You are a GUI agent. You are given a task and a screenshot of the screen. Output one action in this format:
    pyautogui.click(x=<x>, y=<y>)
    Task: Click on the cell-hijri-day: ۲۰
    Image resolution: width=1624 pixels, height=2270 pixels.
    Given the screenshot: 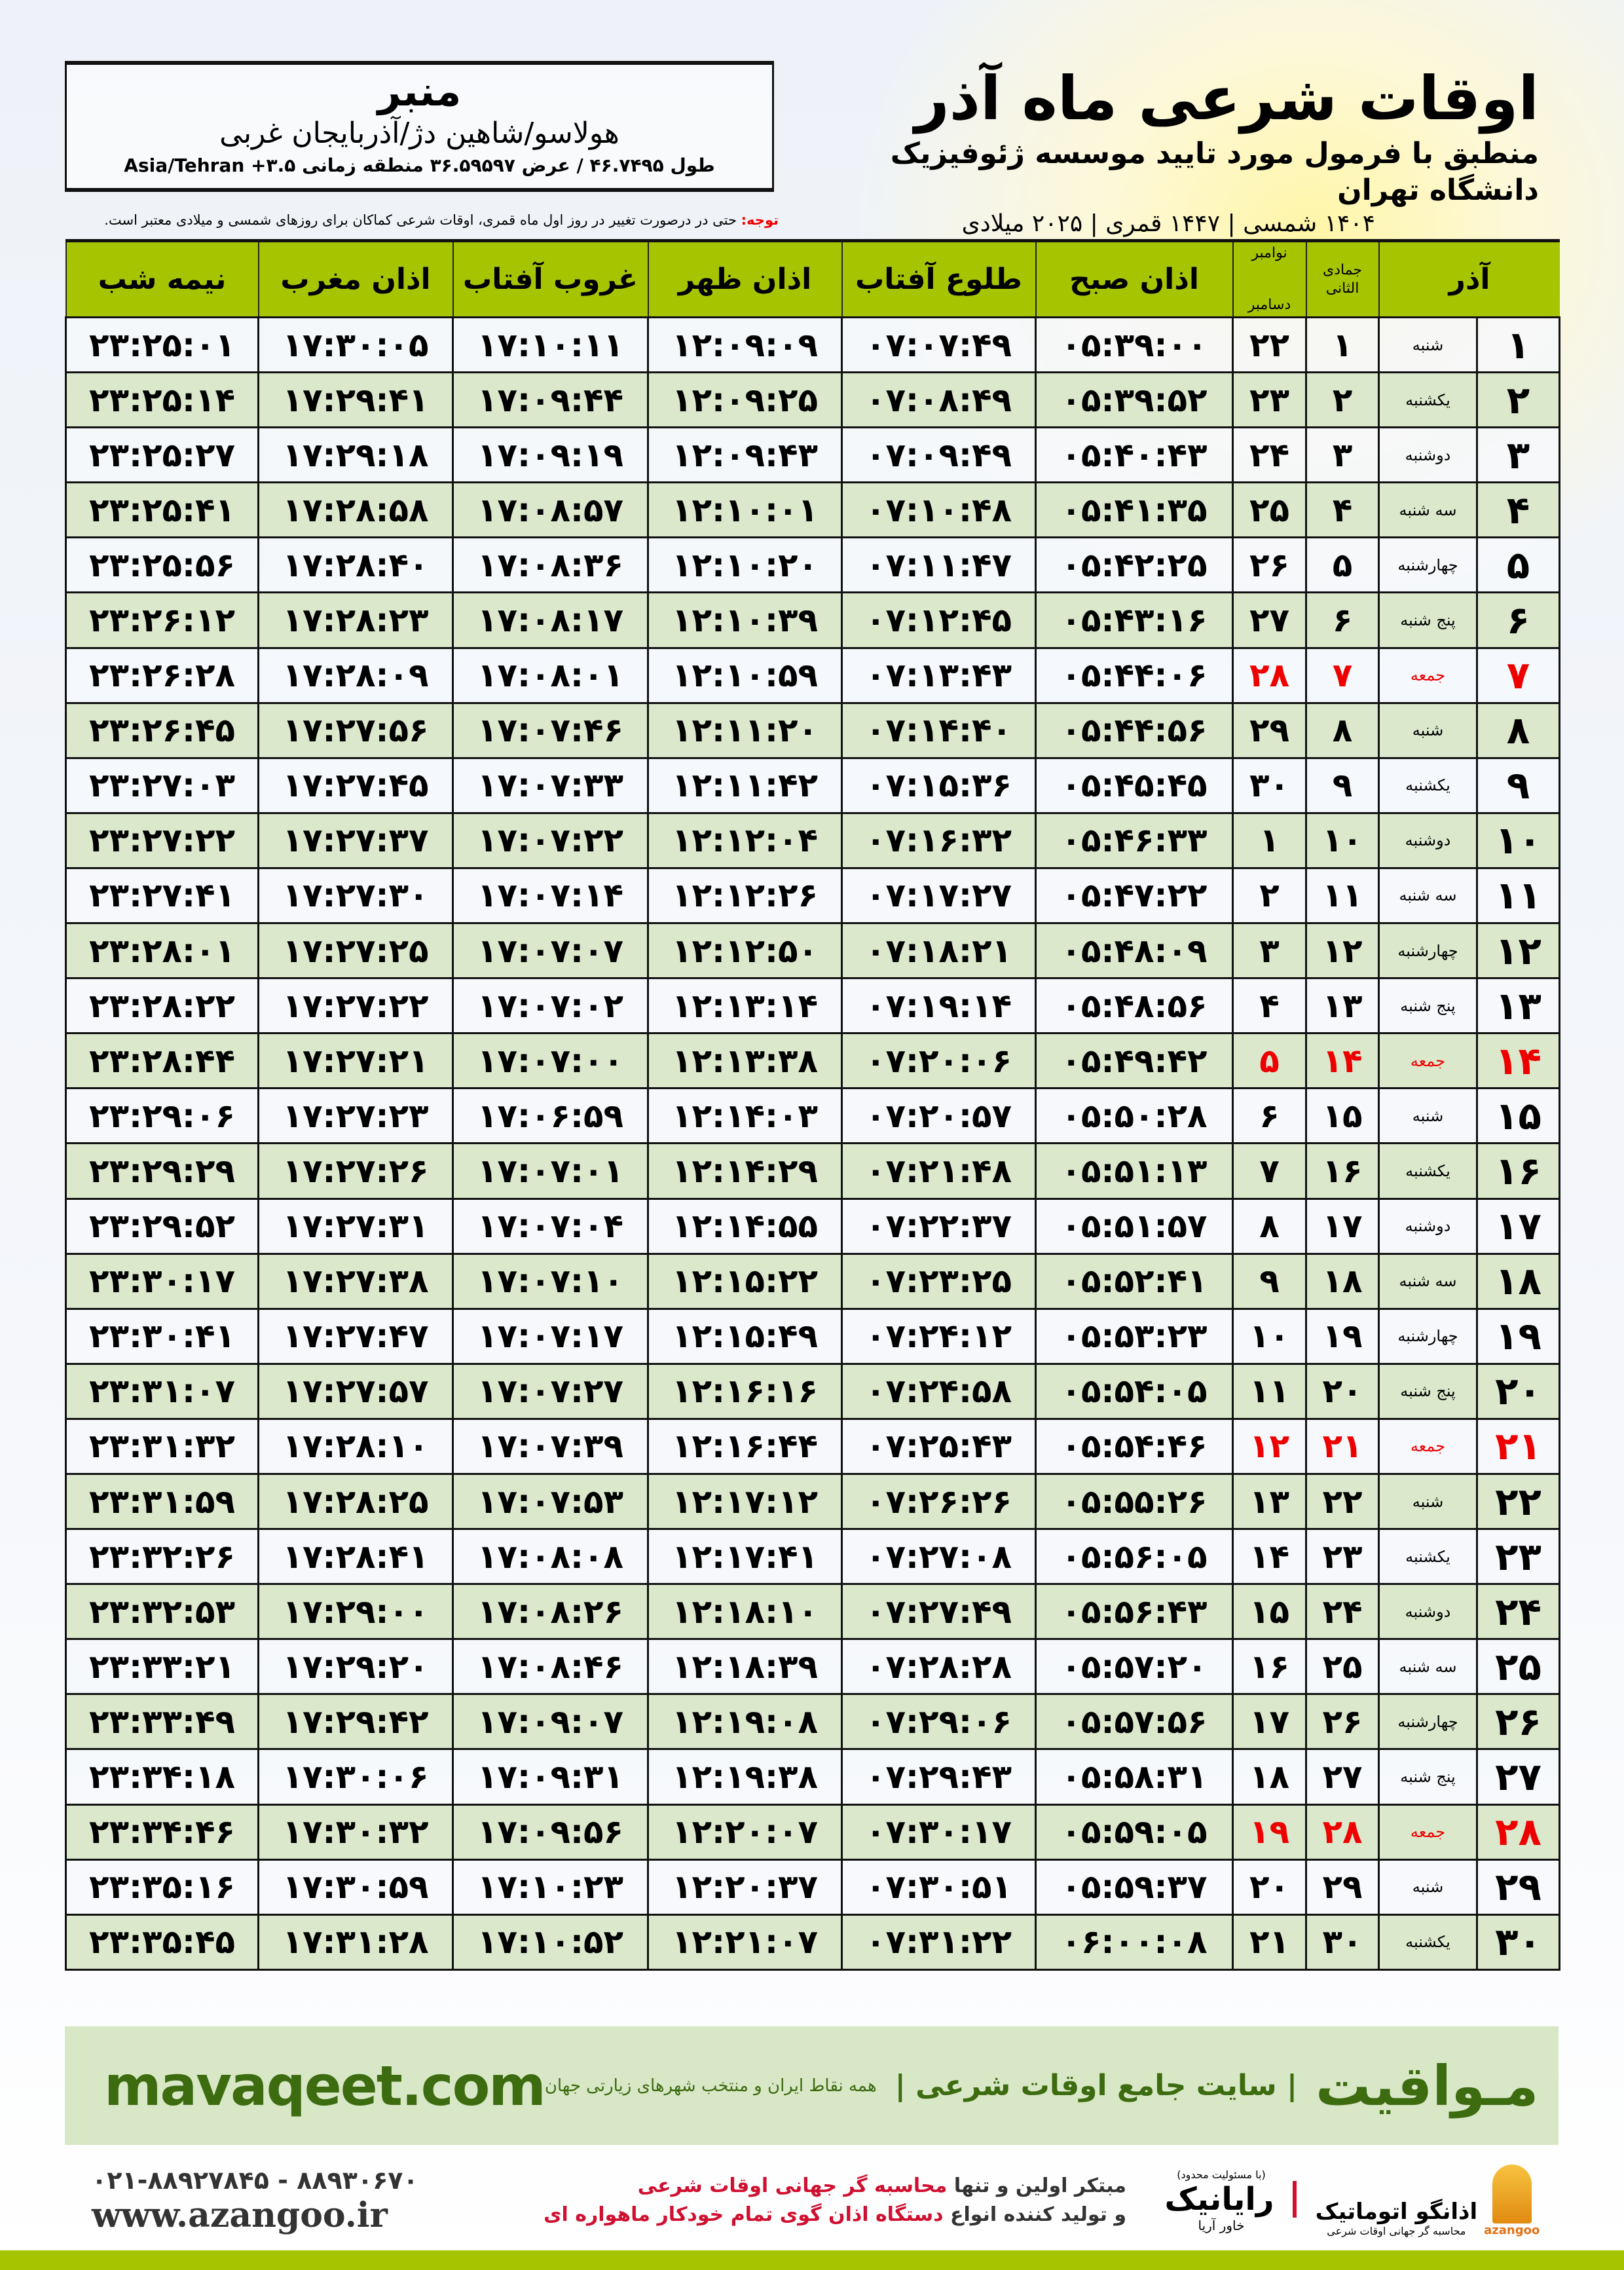 What is the action you would take?
    pyautogui.click(x=1342, y=1391)
    